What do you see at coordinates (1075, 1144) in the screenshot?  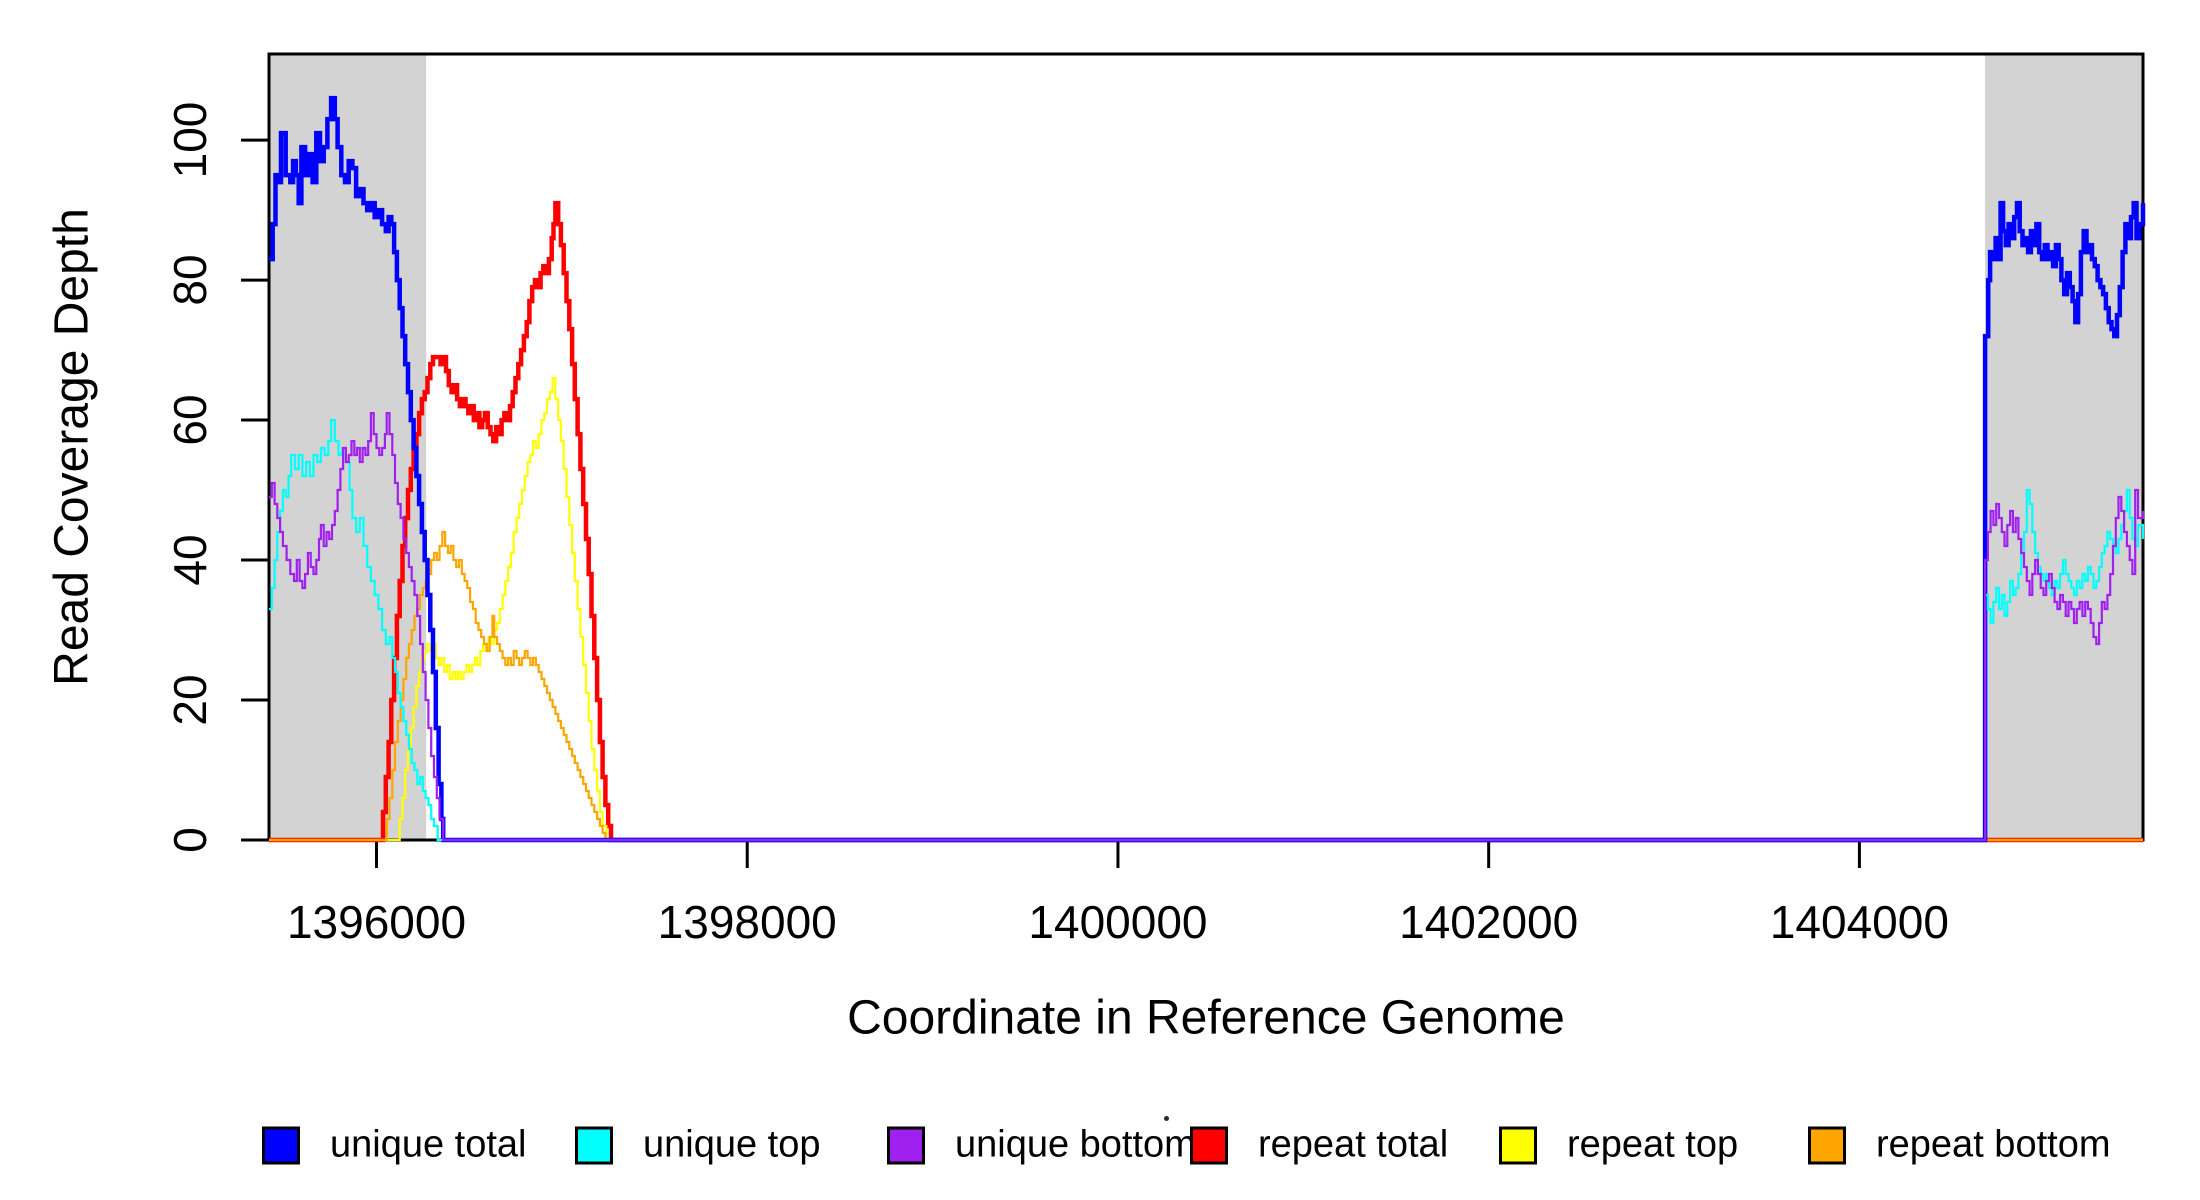 I see `legend-label: unique bottom` at bounding box center [1075, 1144].